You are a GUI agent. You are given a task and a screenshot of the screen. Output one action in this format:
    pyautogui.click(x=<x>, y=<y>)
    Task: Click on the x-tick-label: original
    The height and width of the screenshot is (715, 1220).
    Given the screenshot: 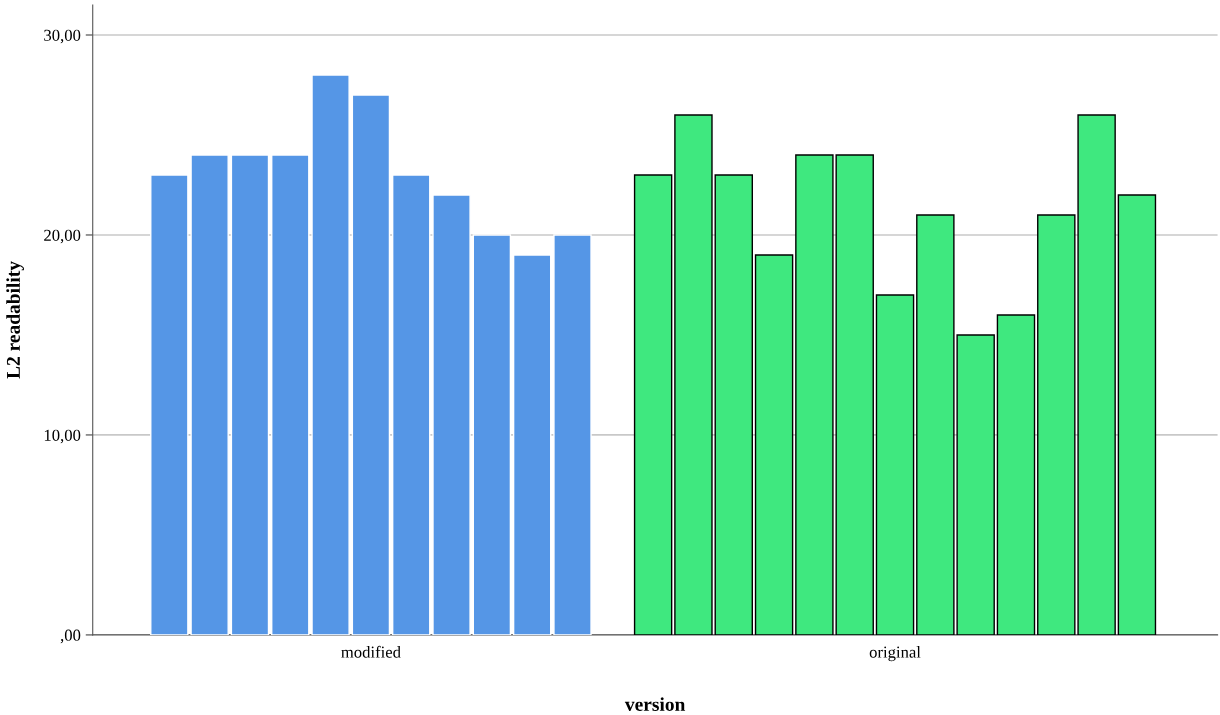 What is the action you would take?
    pyautogui.click(x=895, y=654)
    